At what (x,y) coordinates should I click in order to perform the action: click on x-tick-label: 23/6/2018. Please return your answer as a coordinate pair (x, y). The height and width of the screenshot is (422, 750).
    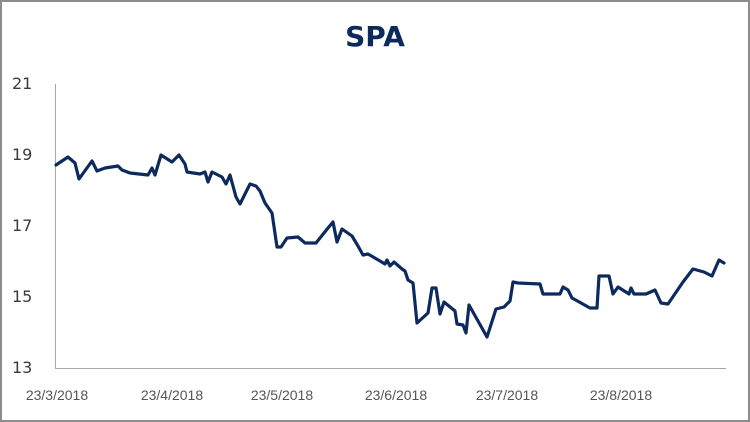
    Looking at the image, I should click on (396, 395).